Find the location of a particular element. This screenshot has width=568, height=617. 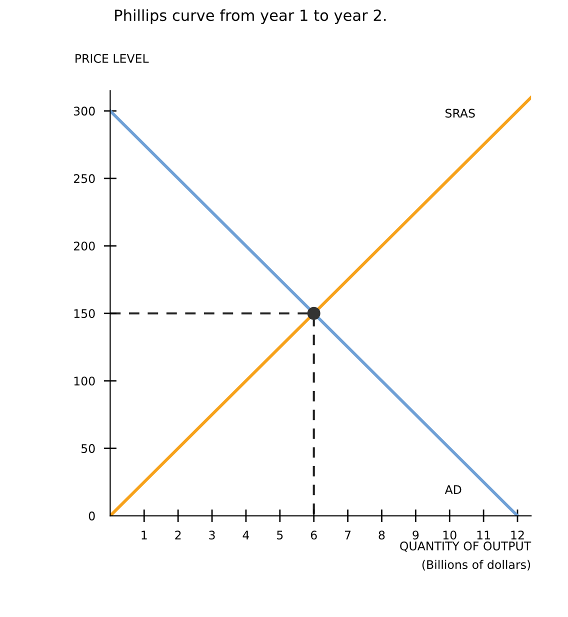

y-tick-label: 0 is located at coordinates (91, 516).